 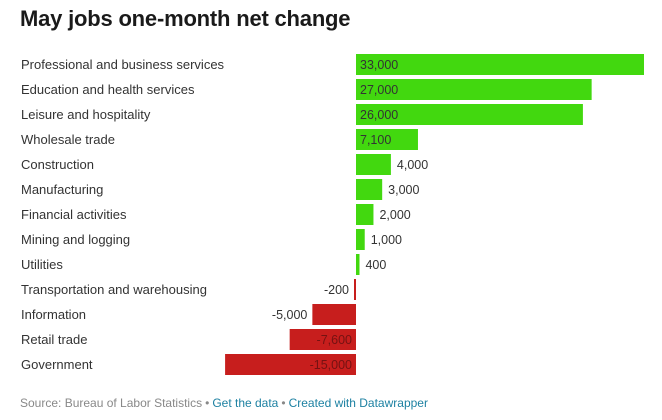 What do you see at coordinates (57, 364) in the screenshot?
I see `category-label-government: Government` at bounding box center [57, 364].